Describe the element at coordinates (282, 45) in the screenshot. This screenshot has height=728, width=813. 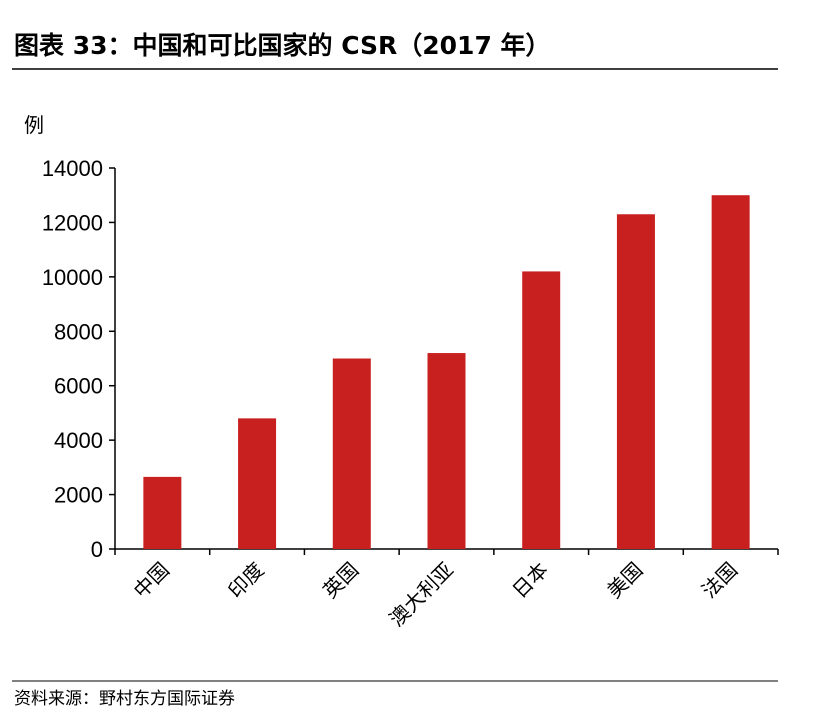
I see `chart-title: 图表 33：中国和可比国家的 CSR（2017 年）` at that location.